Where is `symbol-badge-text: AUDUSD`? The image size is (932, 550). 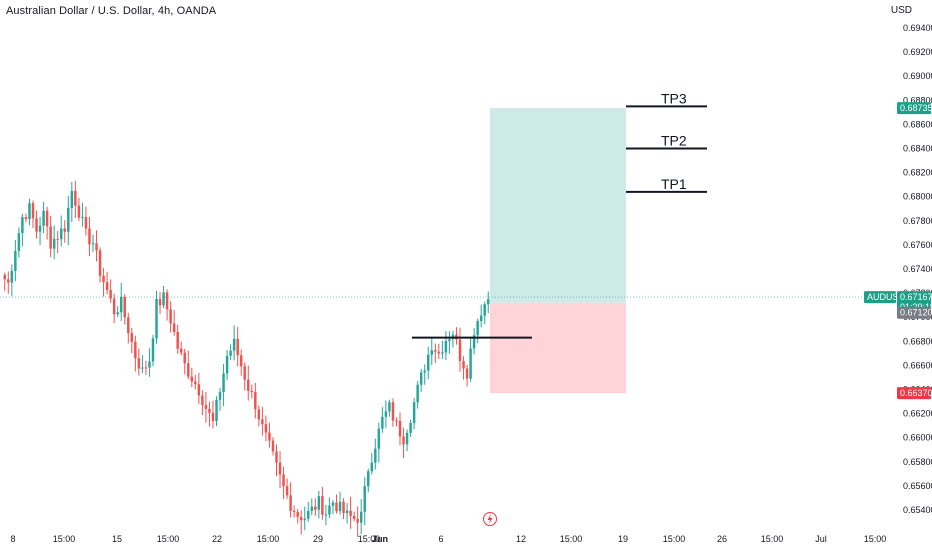 symbol-badge-text: AUDUSD is located at coordinates (886, 297).